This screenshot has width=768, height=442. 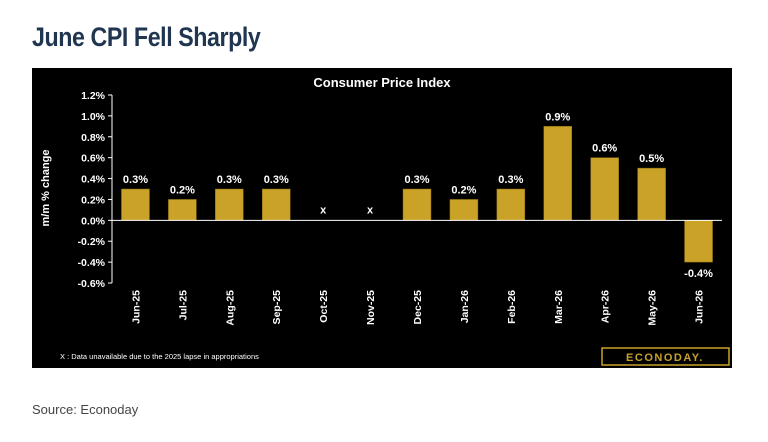 What do you see at coordinates (46, 187) in the screenshot?
I see `y-axis-label: m/m % change` at bounding box center [46, 187].